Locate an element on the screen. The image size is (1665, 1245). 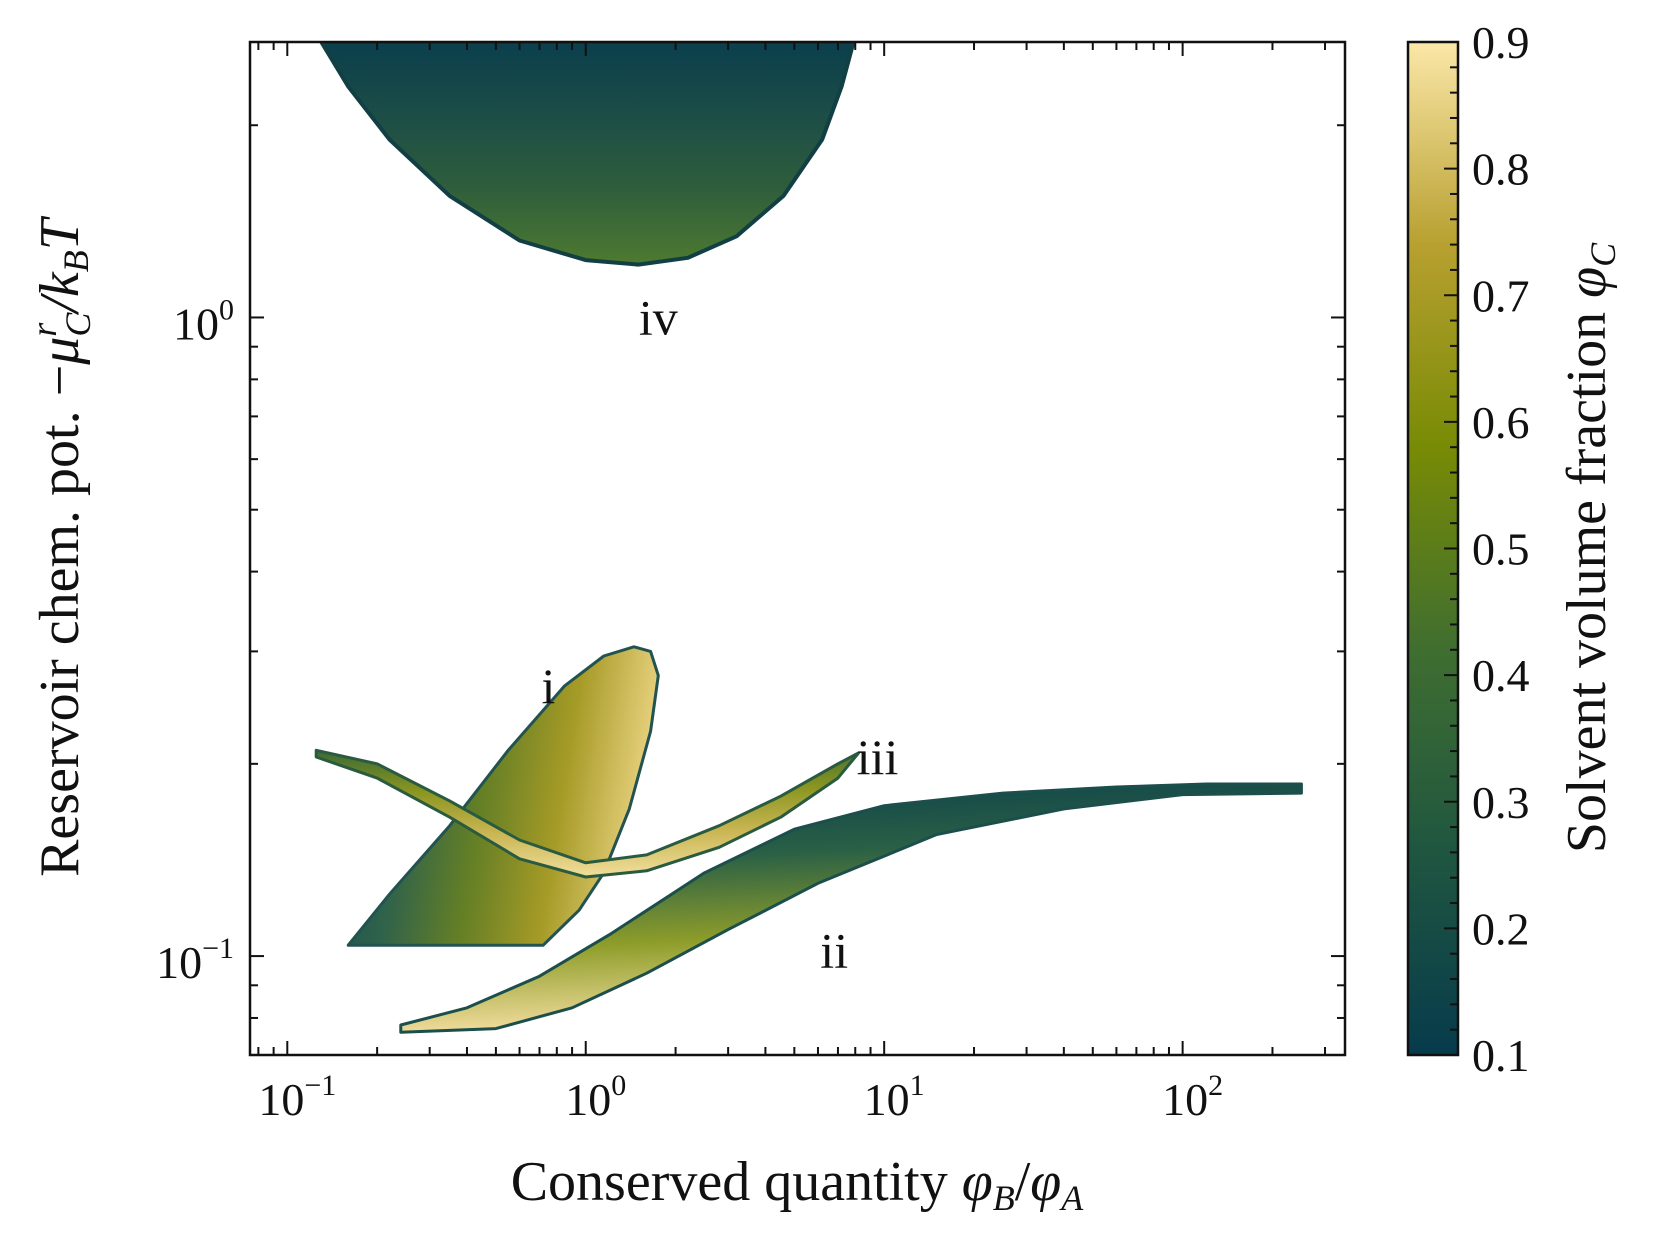
colorbar-title-main: Solvent volume fraction is located at coordinates (1587, 575).